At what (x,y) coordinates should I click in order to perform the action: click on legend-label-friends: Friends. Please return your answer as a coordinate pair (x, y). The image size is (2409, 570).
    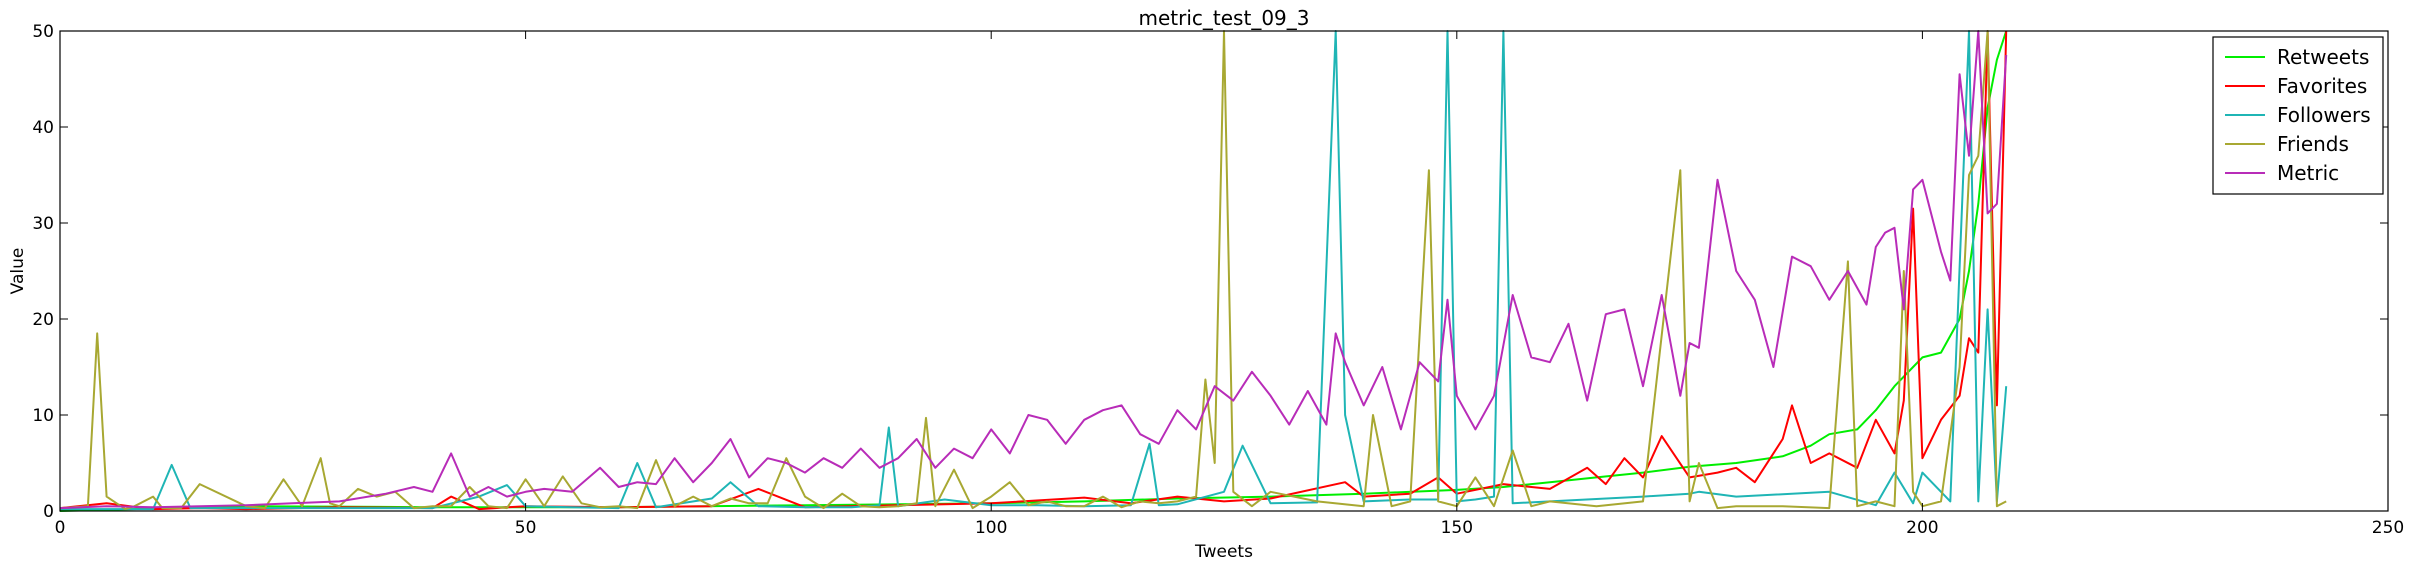
    Looking at the image, I should click on (2313, 144).